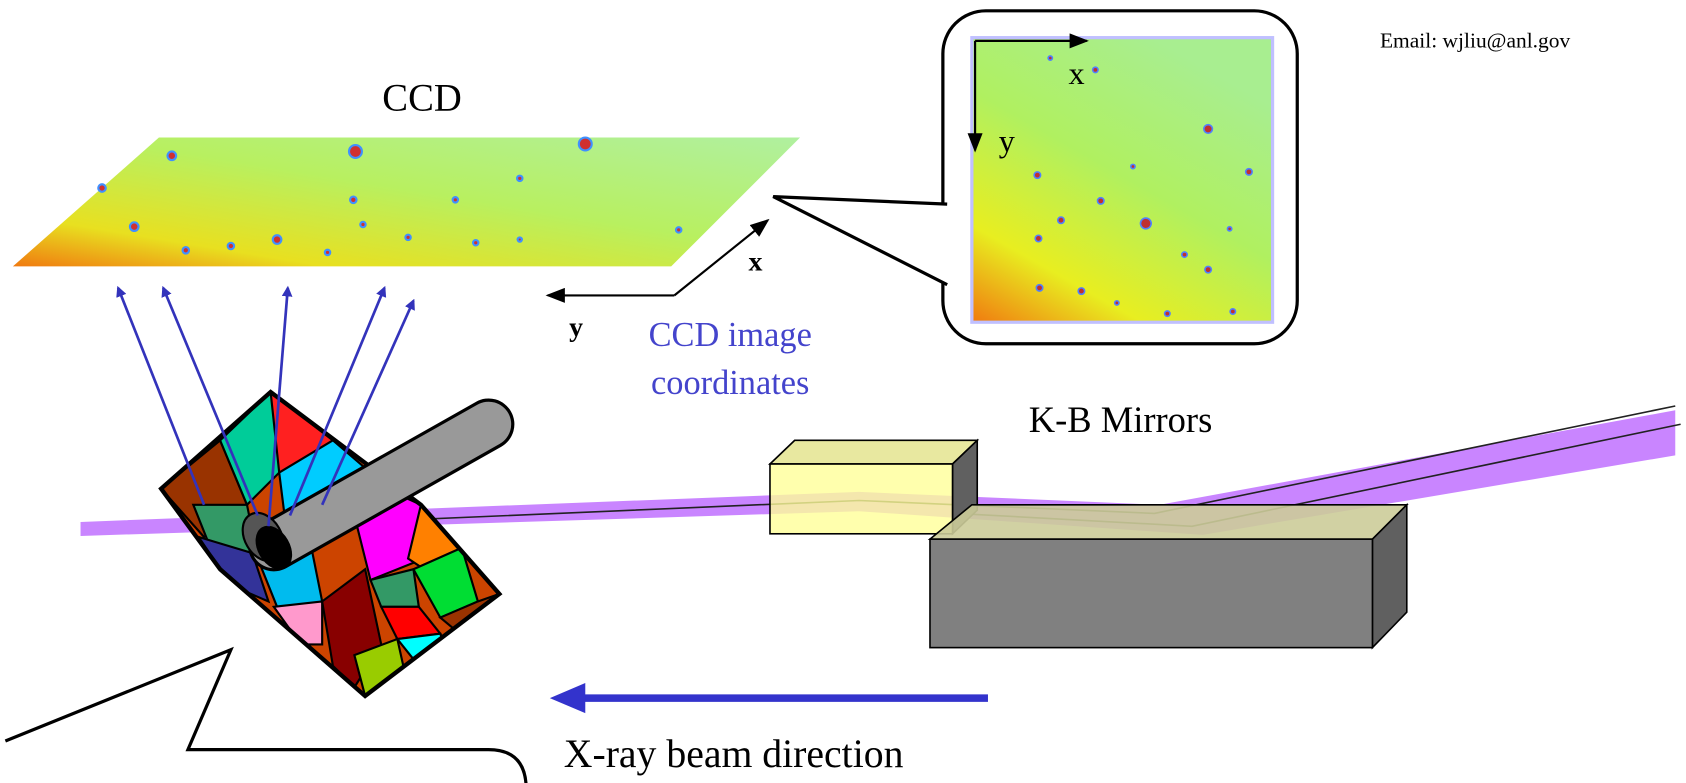  I want to click on mirrors-label: K-B Mirrors, so click(1121, 419).